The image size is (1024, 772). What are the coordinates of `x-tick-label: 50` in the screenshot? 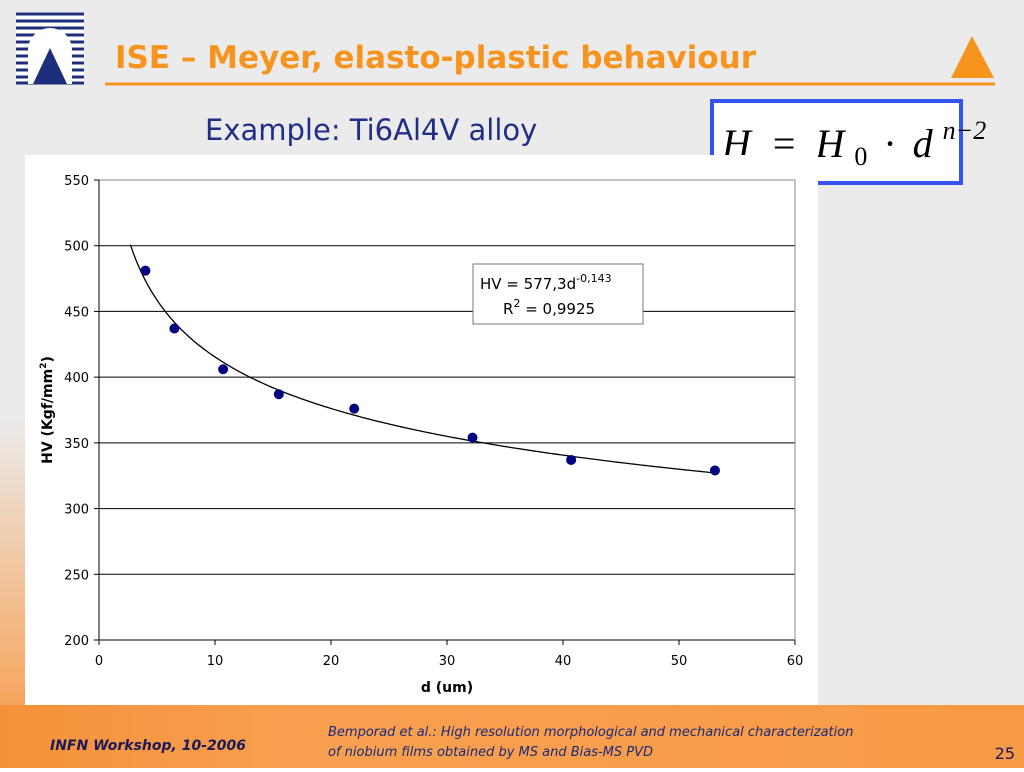 It's located at (679, 661).